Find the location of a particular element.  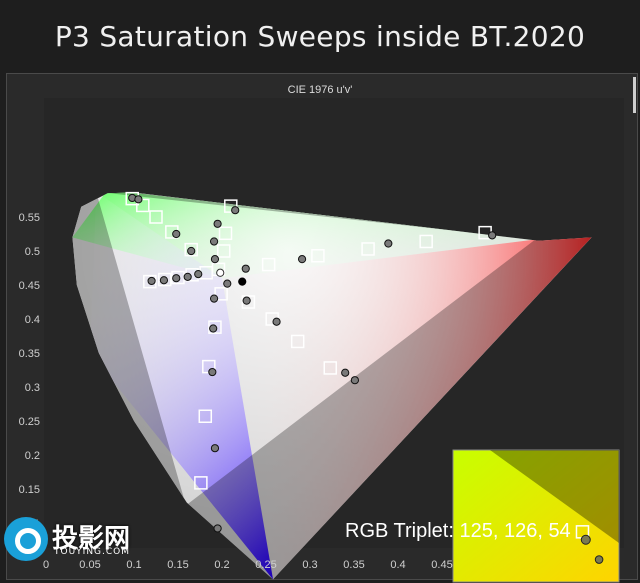

logo-text: 投影网 is located at coordinates (91, 539).